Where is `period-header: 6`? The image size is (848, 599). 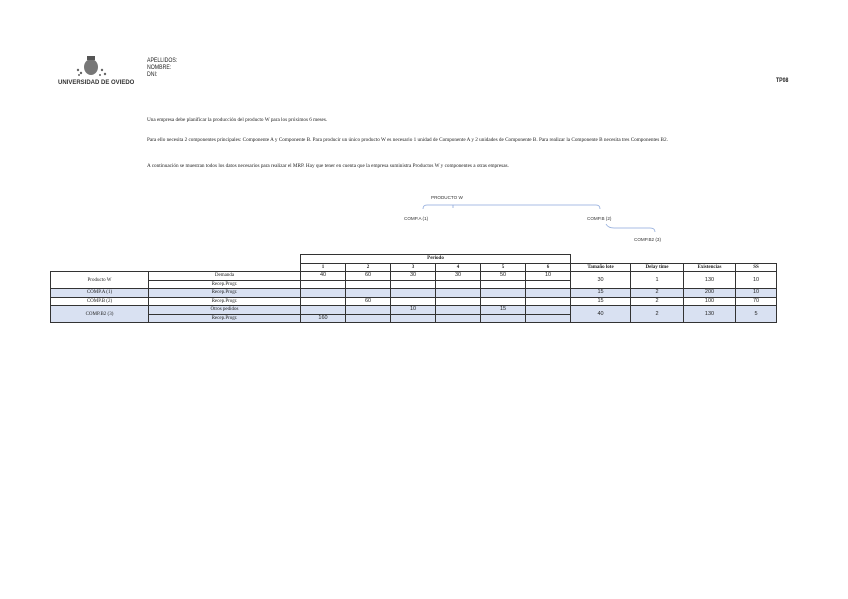 period-header: 6 is located at coordinates (548, 267).